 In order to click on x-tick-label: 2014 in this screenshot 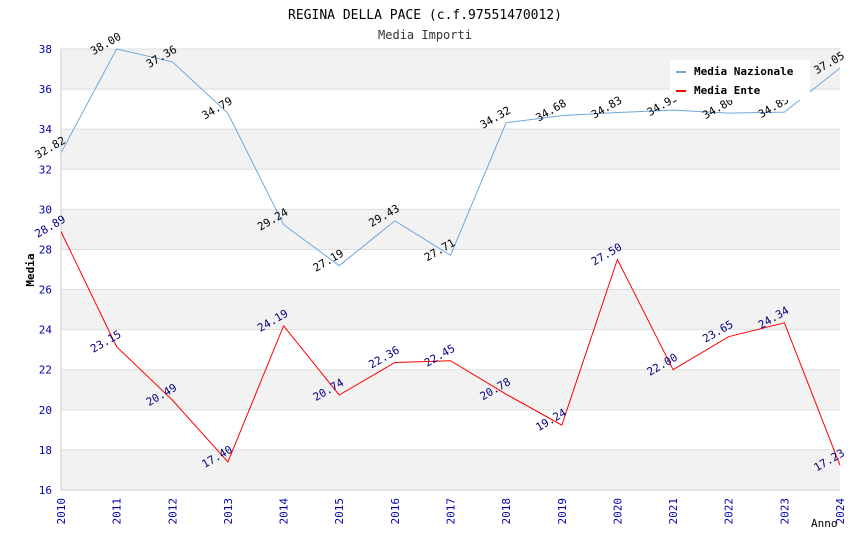, I will do `click(284, 511)`.